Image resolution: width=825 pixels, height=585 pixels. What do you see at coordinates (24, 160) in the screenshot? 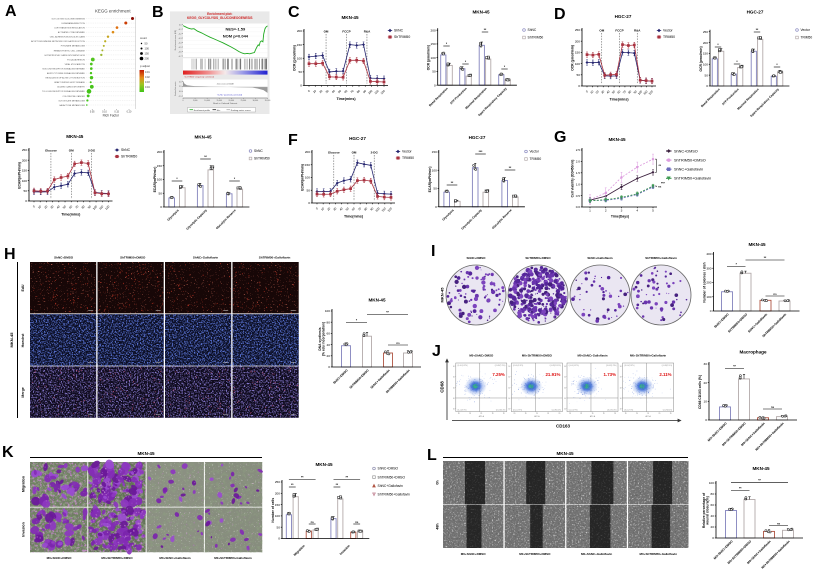
I see `svg-text: 200` at bounding box center [24, 160].